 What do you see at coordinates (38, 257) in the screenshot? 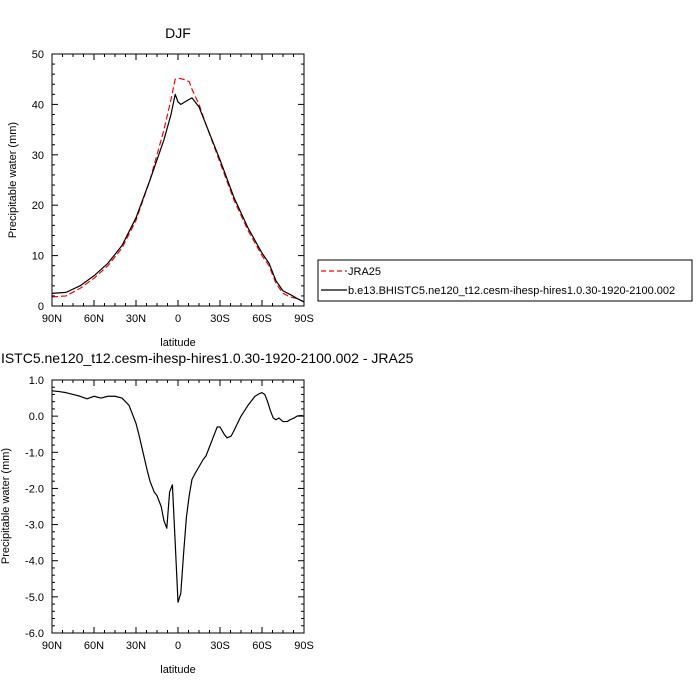
I see `y-tick-label: 10` at bounding box center [38, 257].